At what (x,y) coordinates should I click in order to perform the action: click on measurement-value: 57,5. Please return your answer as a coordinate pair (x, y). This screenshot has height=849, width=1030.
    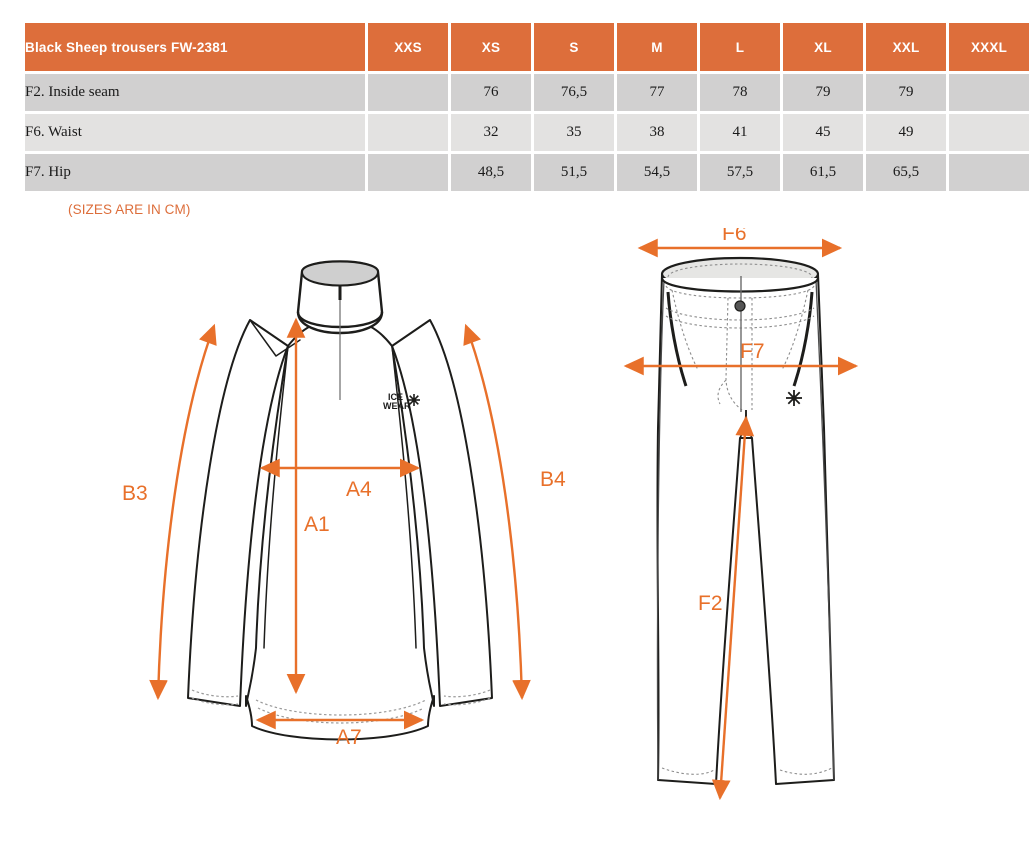
    Looking at the image, I should click on (740, 172).